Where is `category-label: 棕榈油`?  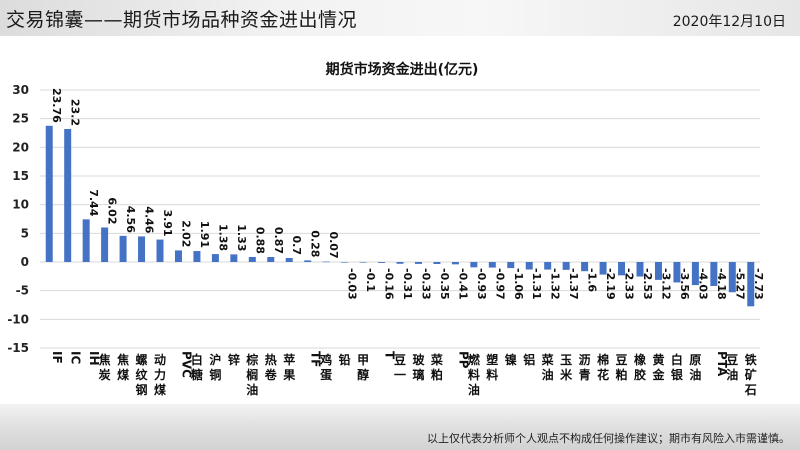 category-label: 棕榈油 is located at coordinates (251, 374).